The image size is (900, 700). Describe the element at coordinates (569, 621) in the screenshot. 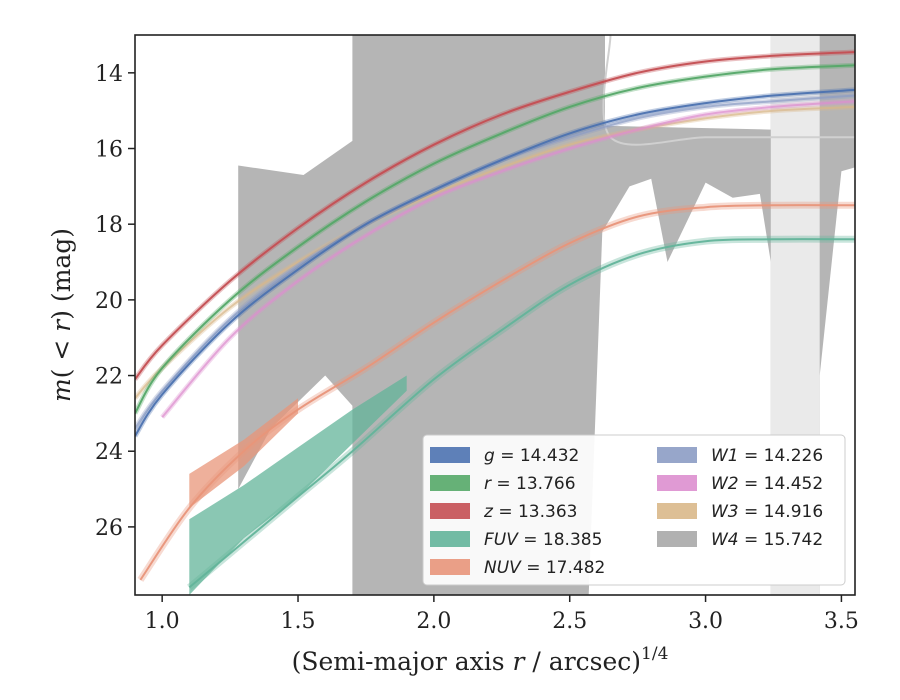

I see `x-tick-label: 2.5` at that location.